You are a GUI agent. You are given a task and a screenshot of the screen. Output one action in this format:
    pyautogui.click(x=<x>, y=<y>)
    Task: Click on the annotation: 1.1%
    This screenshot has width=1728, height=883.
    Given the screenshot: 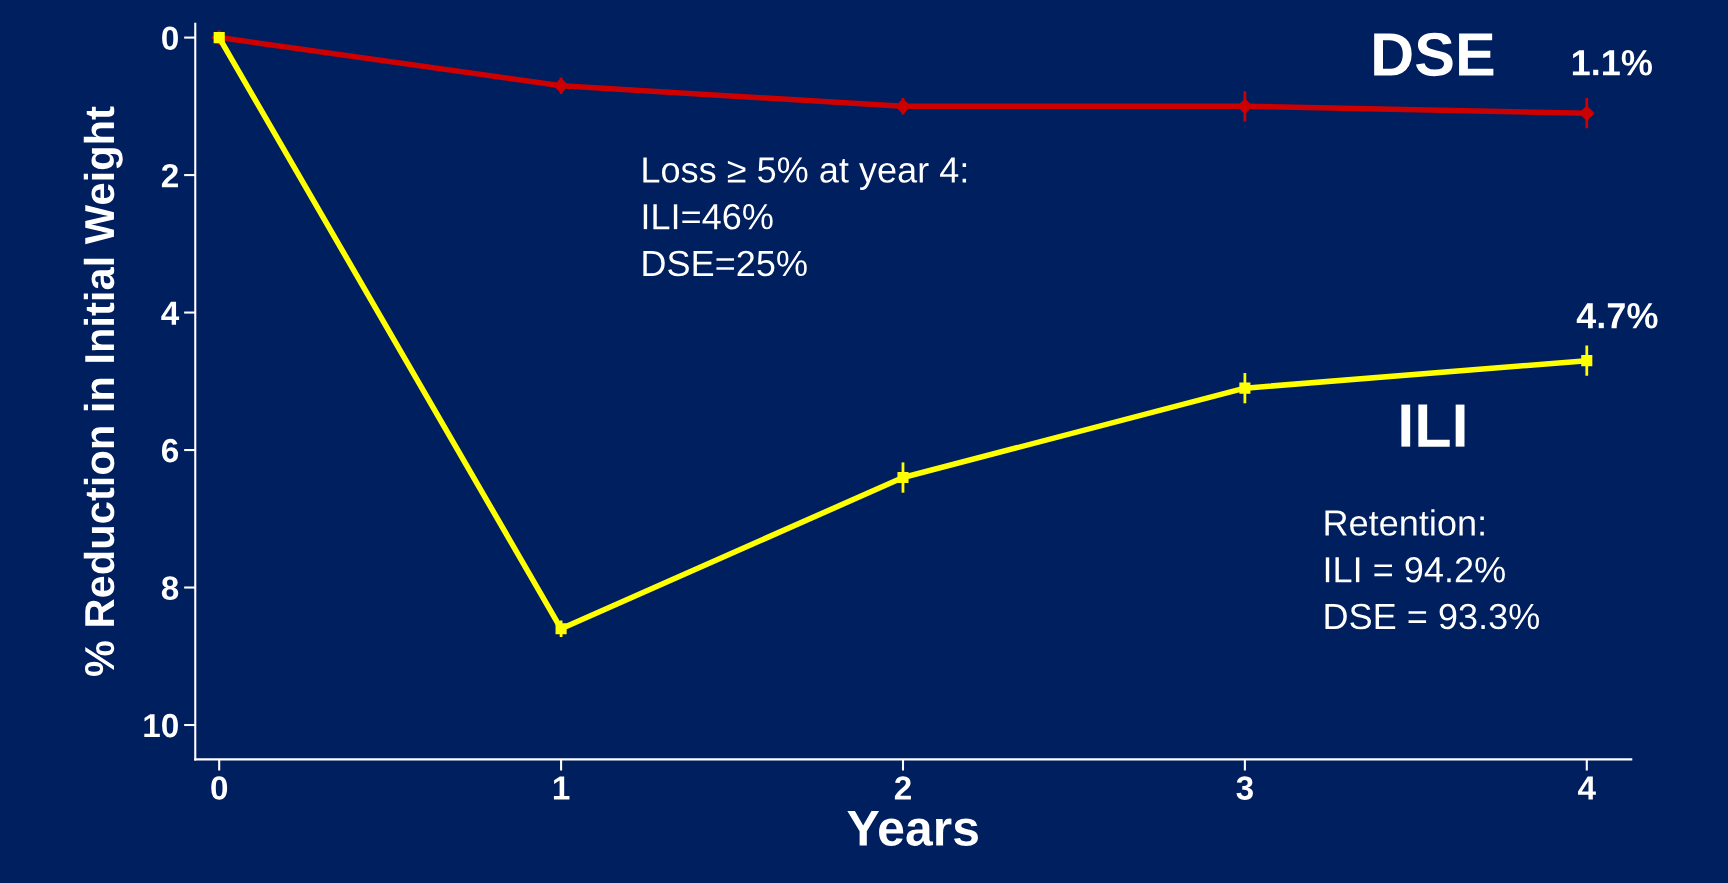 What is the action you would take?
    pyautogui.click(x=1612, y=63)
    